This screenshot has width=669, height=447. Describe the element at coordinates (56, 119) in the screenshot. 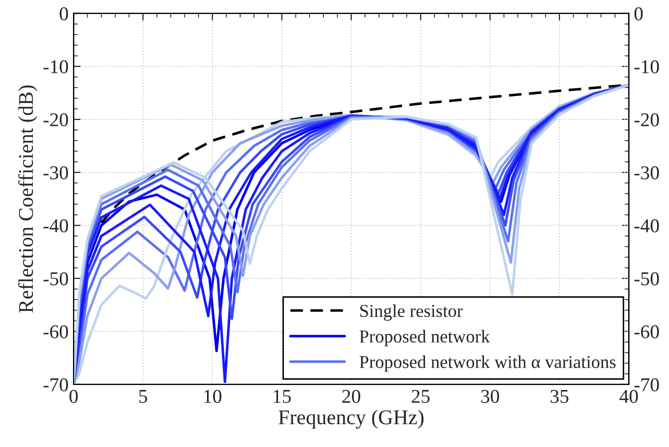

I see `y-tick-label: -20` at that location.